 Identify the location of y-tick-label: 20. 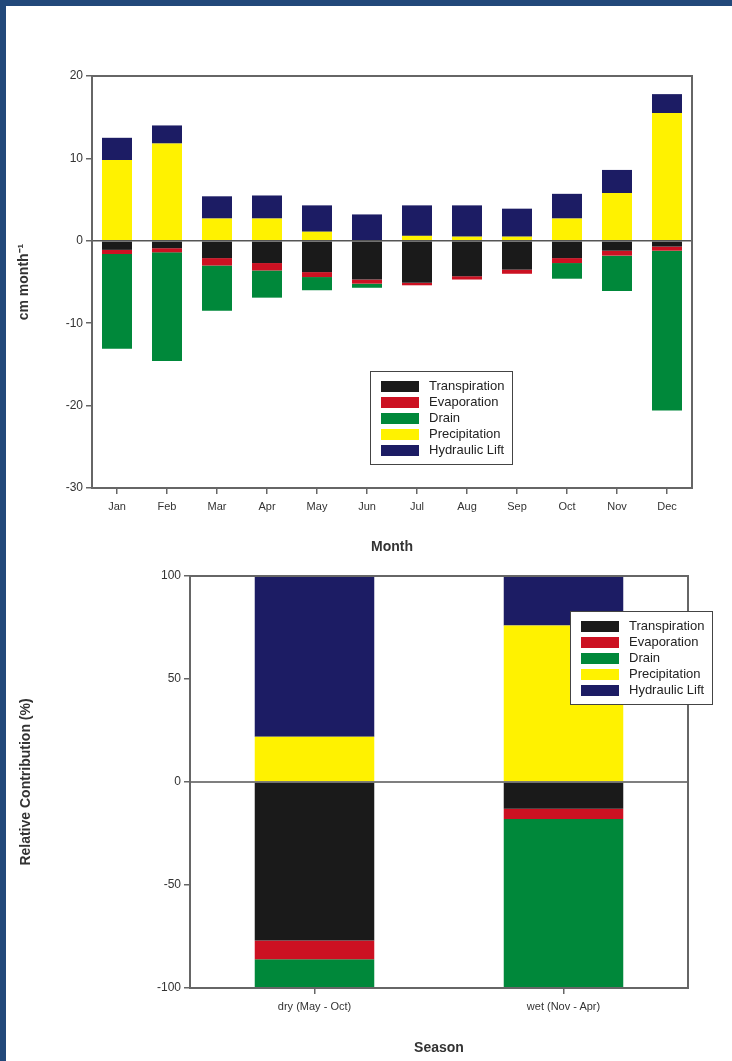
(76, 75).